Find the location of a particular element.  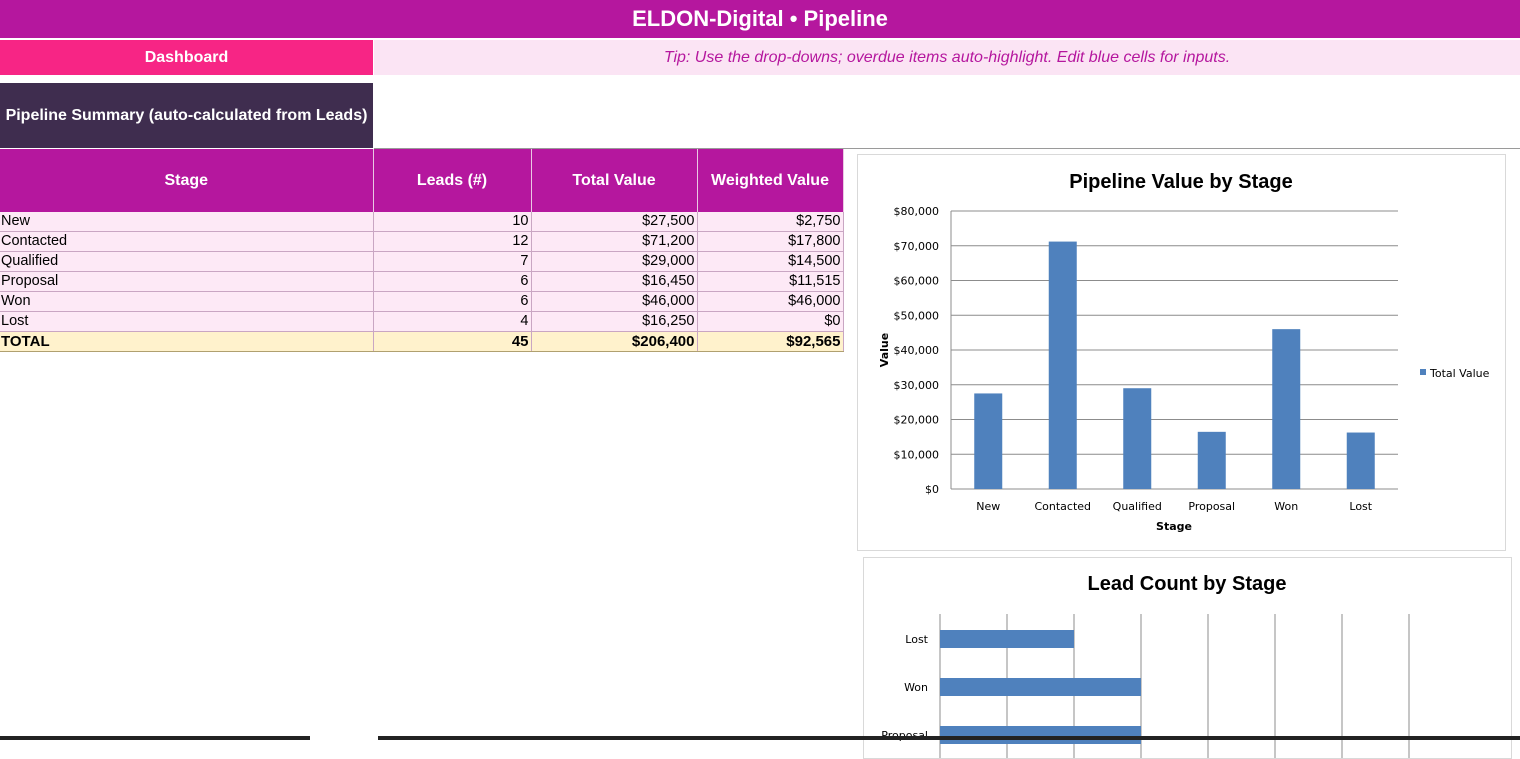

x-tick-label: Contacted is located at coordinates (1062, 506).